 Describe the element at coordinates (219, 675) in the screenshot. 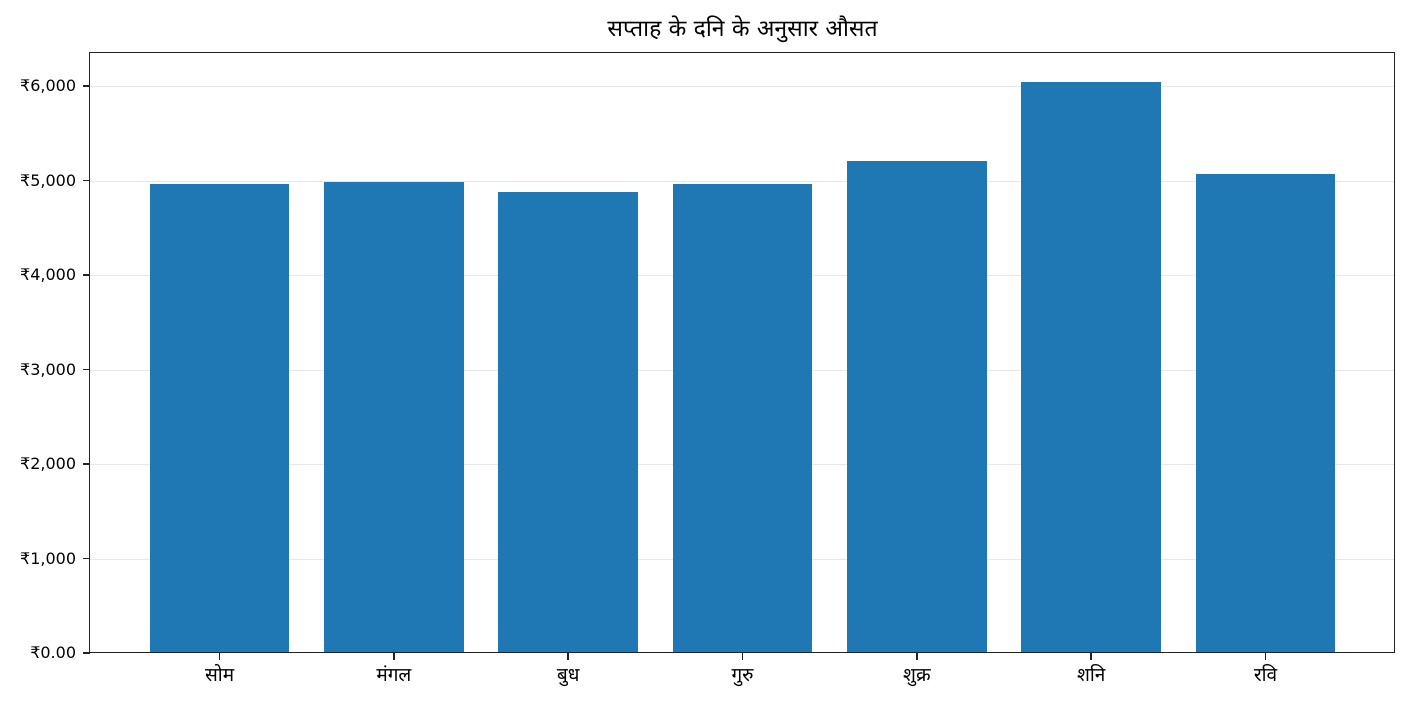

I see `x-tick-label: सोम` at that location.